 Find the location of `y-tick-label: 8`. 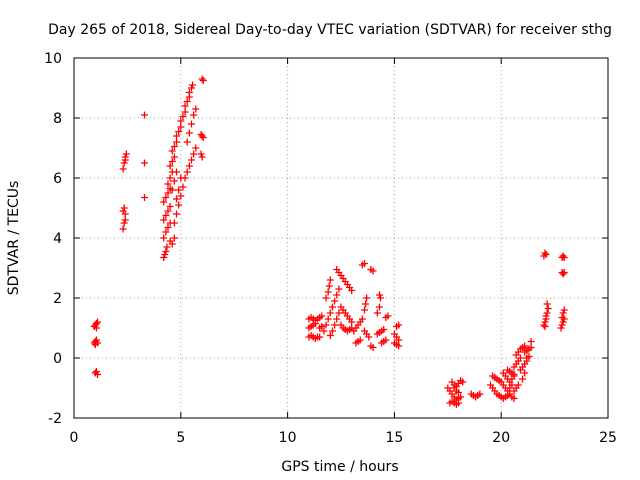

y-tick-label: 8 is located at coordinates (57, 119).